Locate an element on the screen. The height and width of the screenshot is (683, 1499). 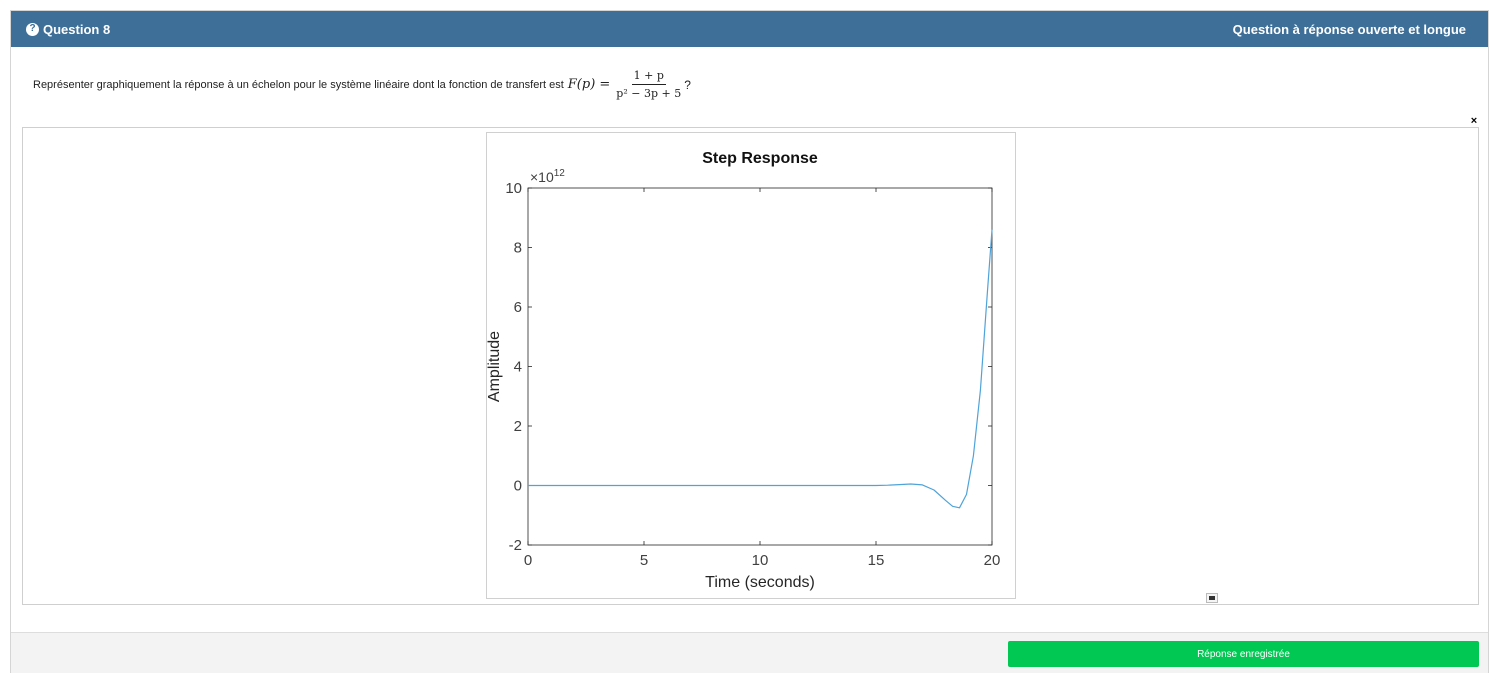
y-axis-label: Amplitude is located at coordinates (495, 366).